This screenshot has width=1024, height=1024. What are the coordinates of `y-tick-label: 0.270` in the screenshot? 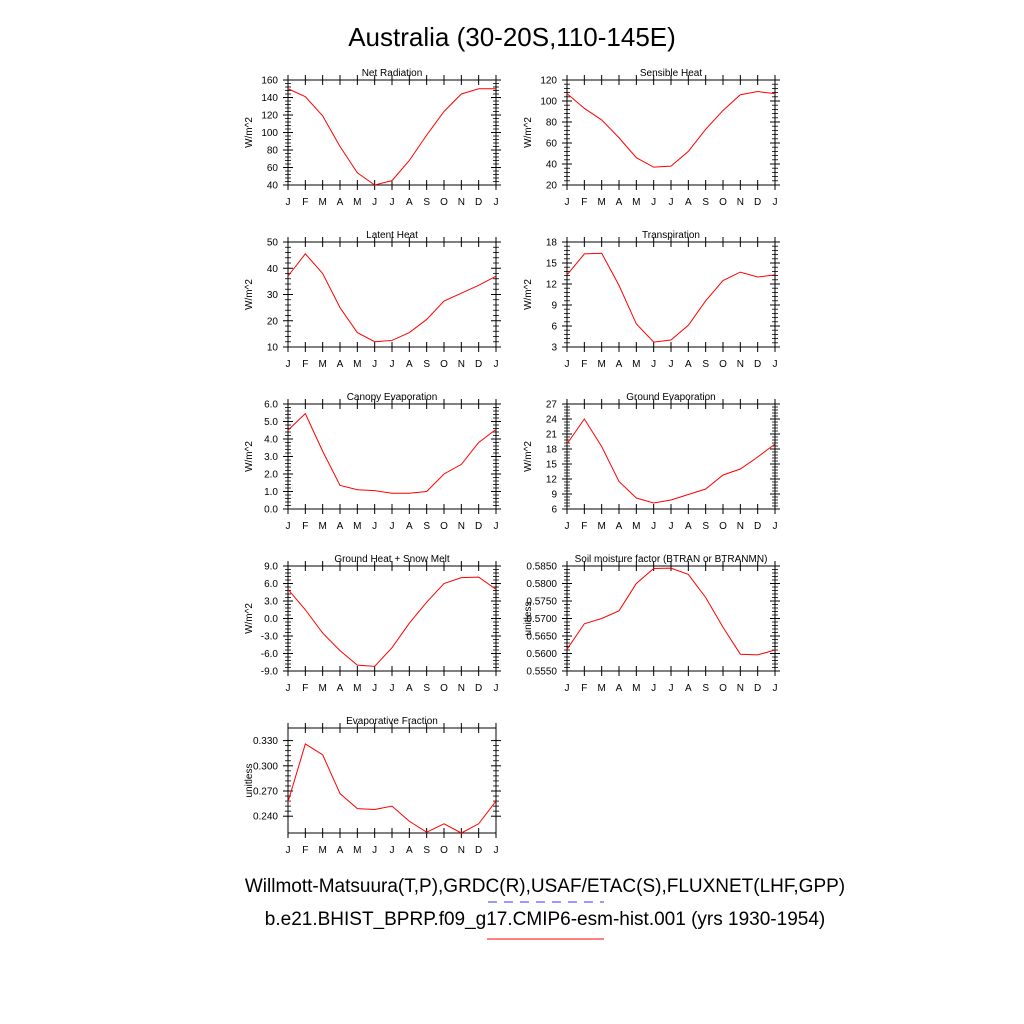 It's located at (265, 792).